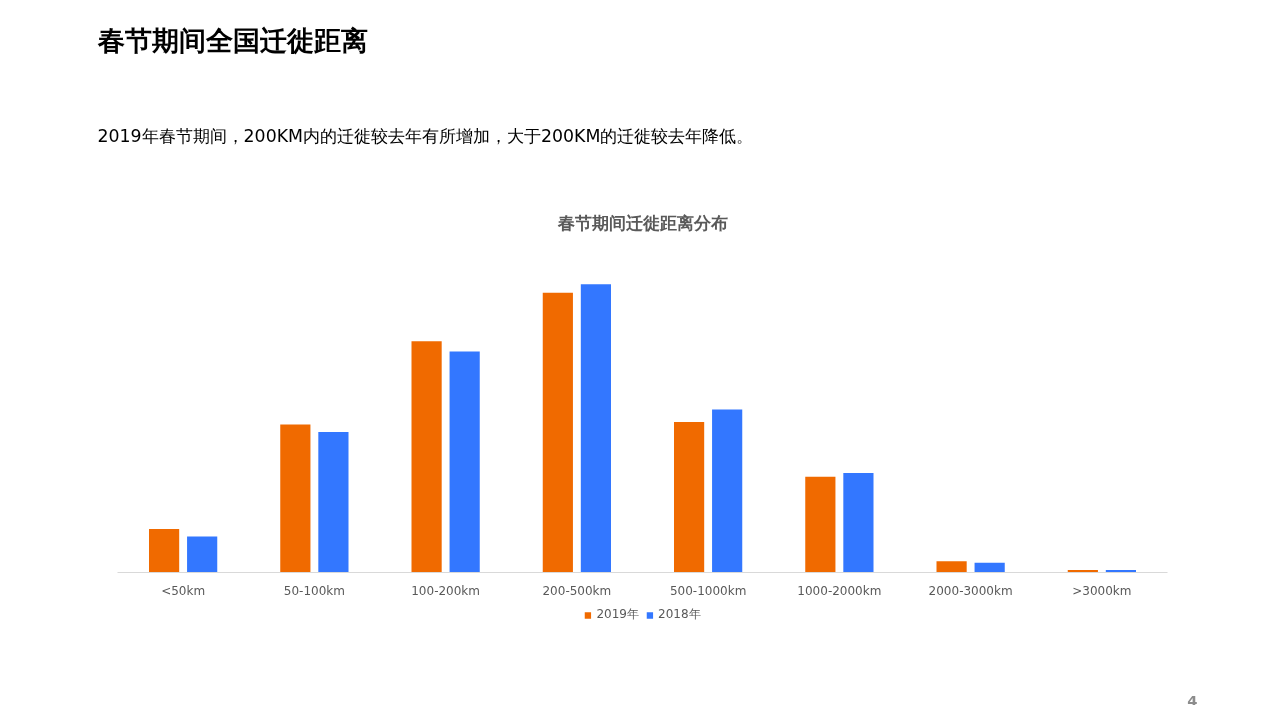 The height and width of the screenshot is (719, 1279). I want to click on text: 4, so click(1192, 700).